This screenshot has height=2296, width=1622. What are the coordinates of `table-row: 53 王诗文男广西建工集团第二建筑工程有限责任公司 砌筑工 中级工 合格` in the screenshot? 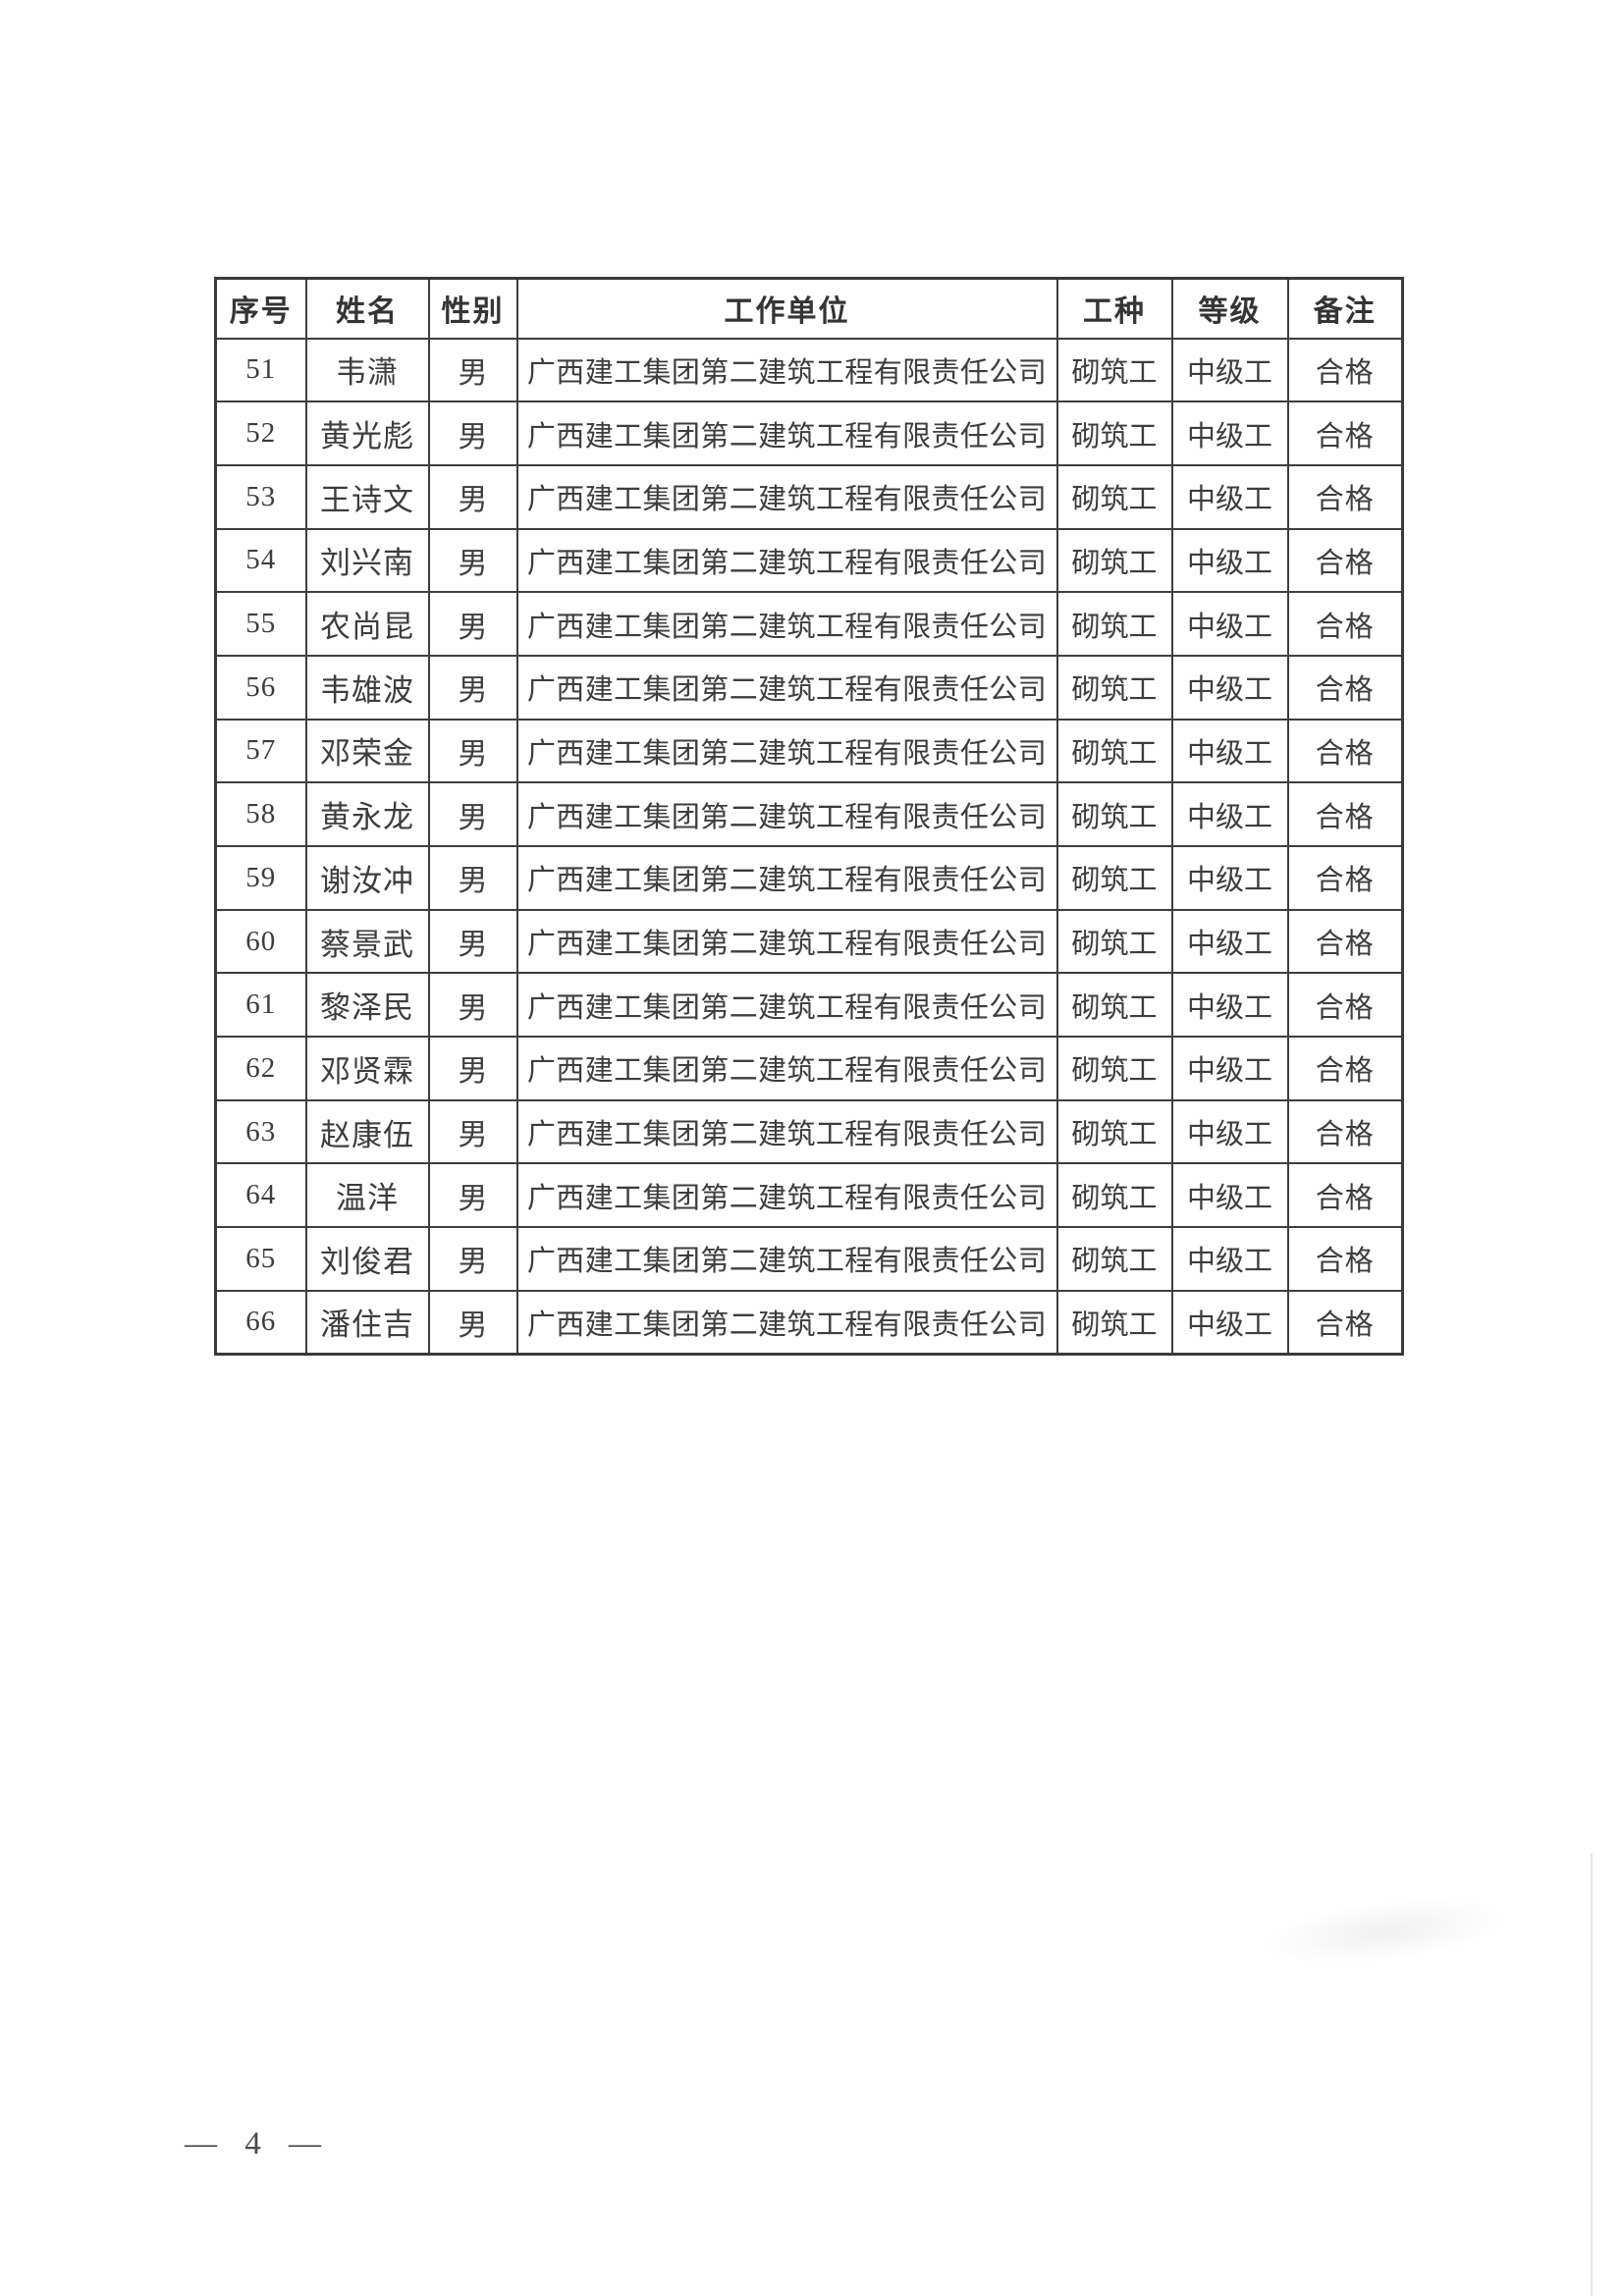 It's located at (809, 497).